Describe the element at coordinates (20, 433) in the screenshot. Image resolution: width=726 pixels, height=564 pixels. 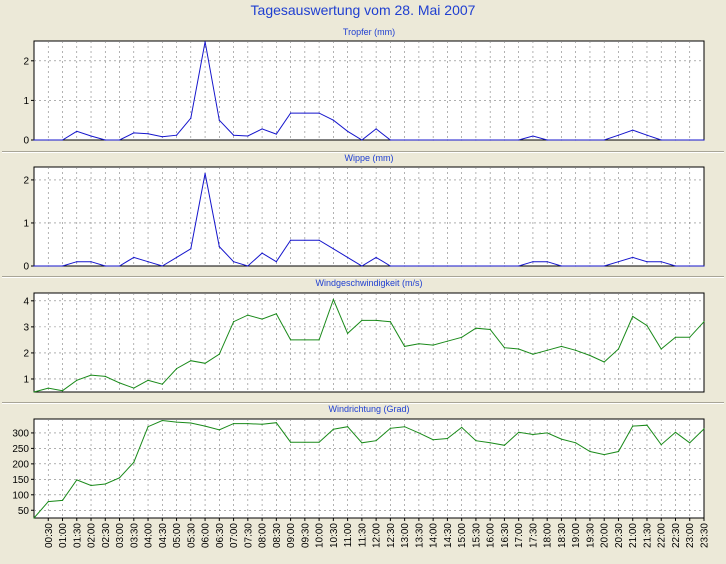
I see `y-tick-label: 300` at that location.